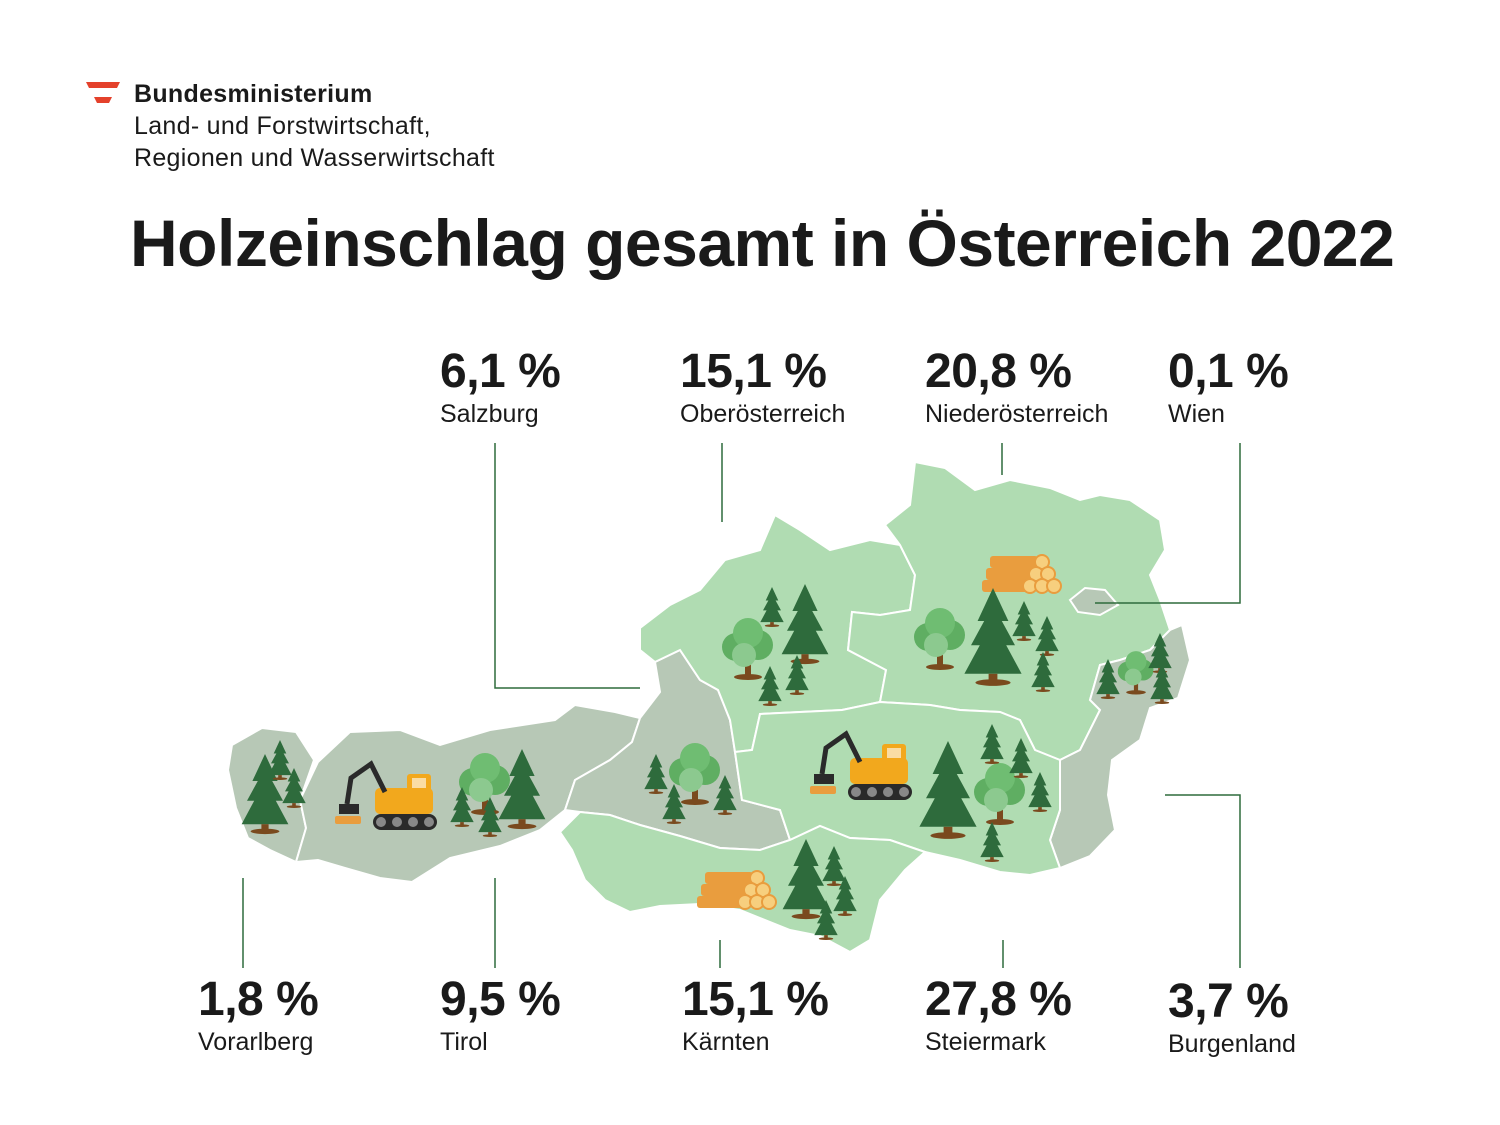 The image size is (1500, 1125). I want to click on vorarlberg-percent: 1,8 %, so click(258, 999).